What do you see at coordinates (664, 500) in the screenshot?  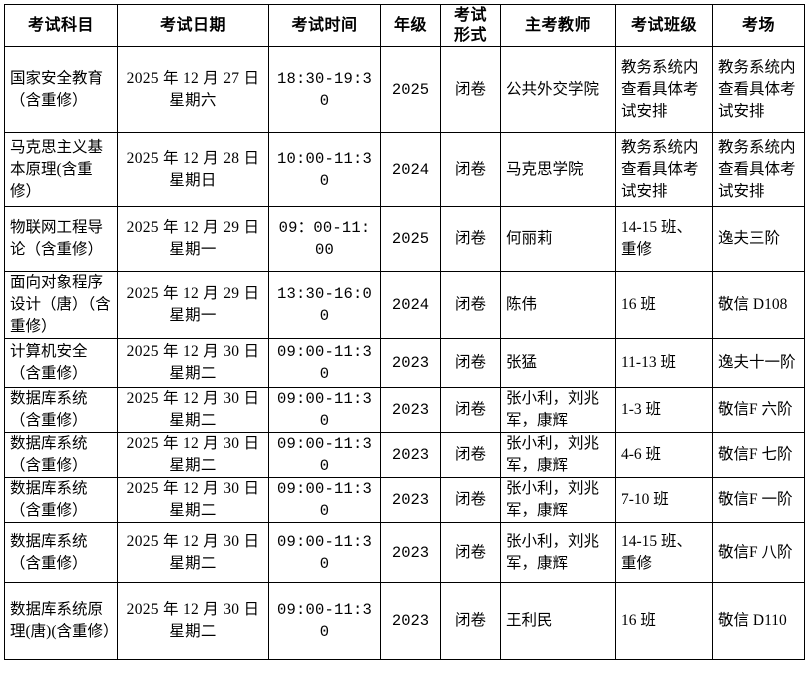 I see `cell-class: 7-10 班` at bounding box center [664, 500].